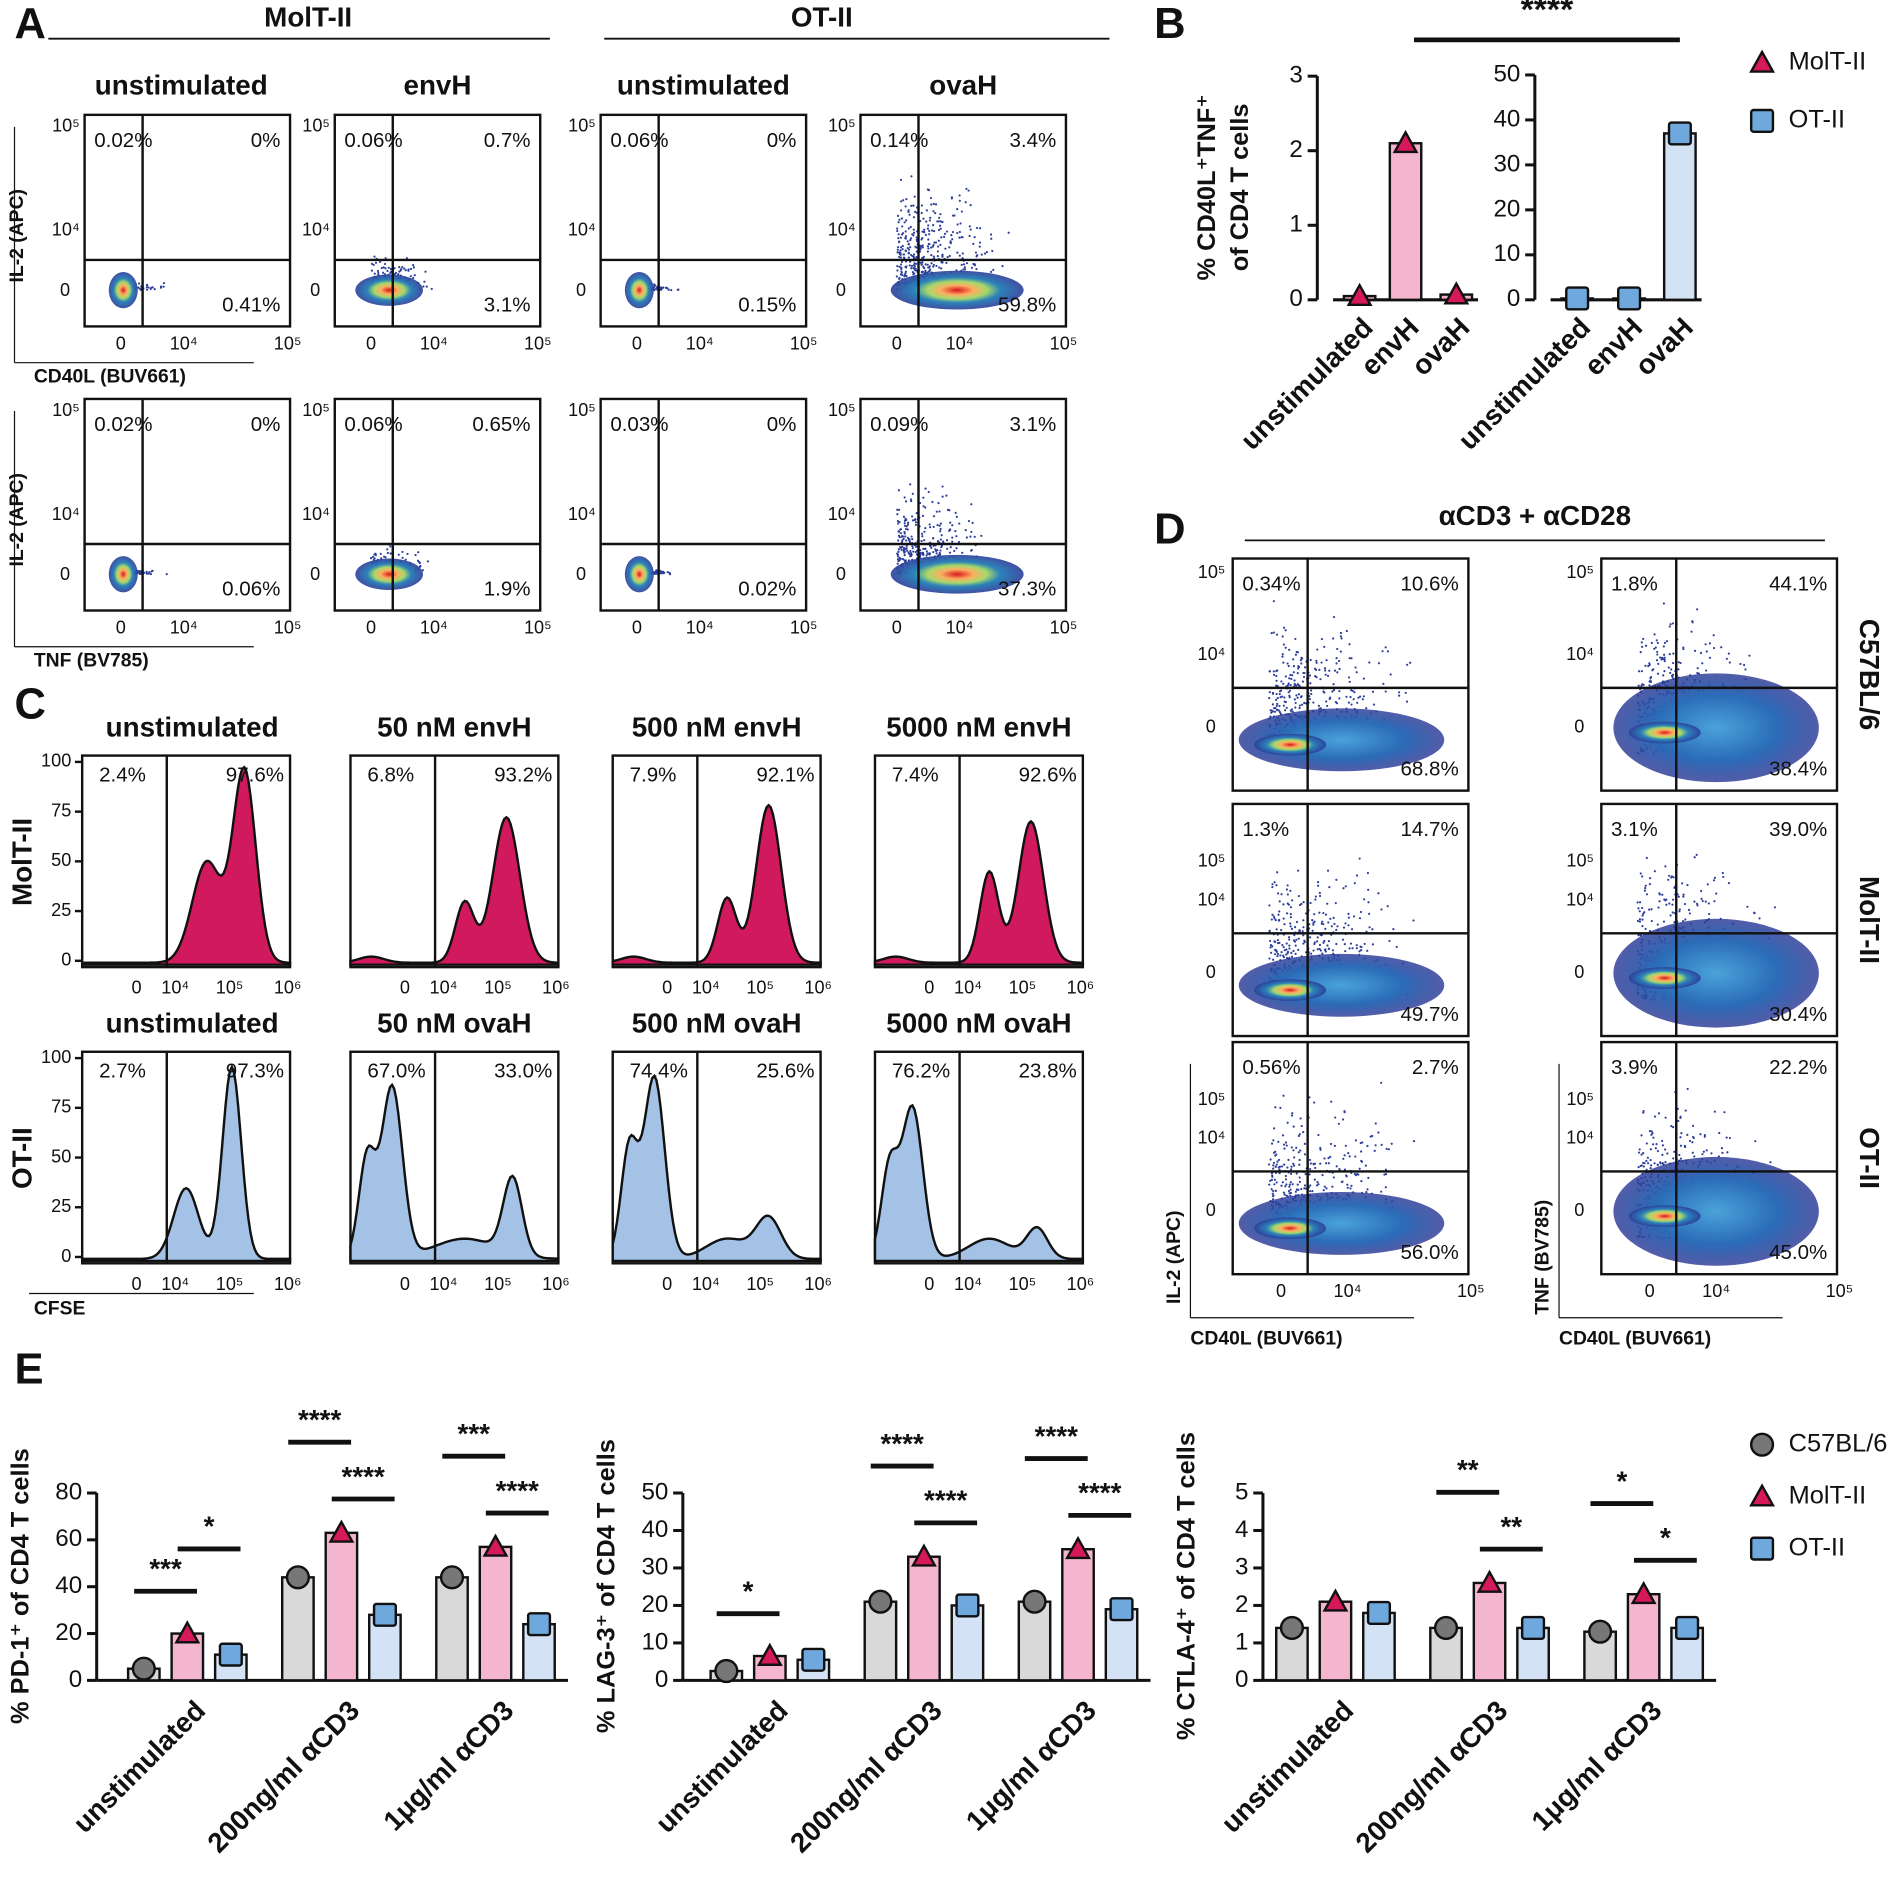 This screenshot has width=1895, height=1898. Describe the element at coordinates (1643, 1592) in the screenshot. I see `data-point` at that location.